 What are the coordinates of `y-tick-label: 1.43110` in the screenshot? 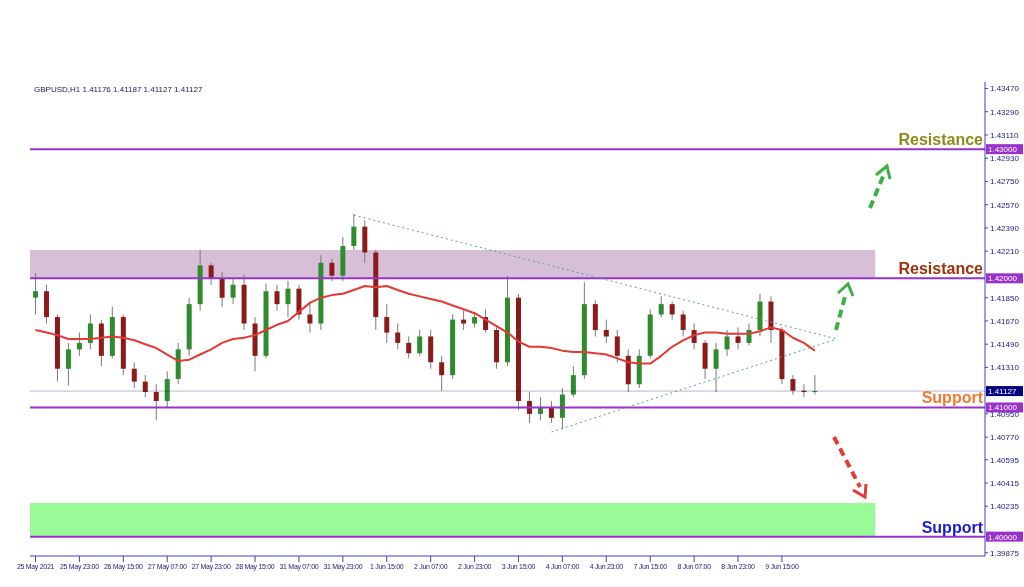 It's located at (1004, 135).